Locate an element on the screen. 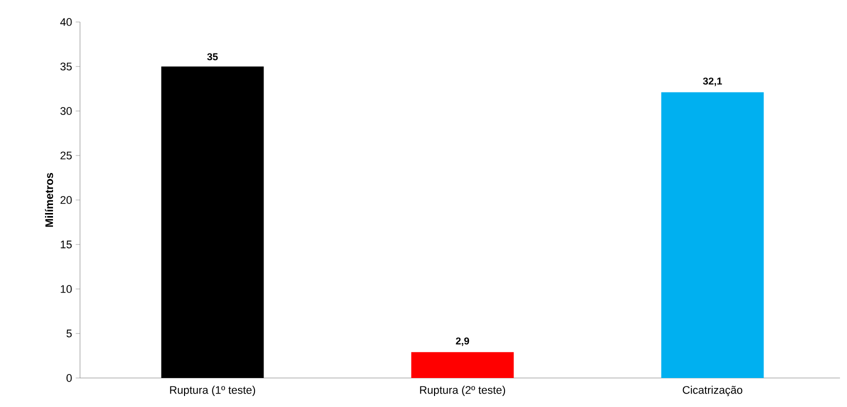  y-tick-label: 15 is located at coordinates (66, 244).